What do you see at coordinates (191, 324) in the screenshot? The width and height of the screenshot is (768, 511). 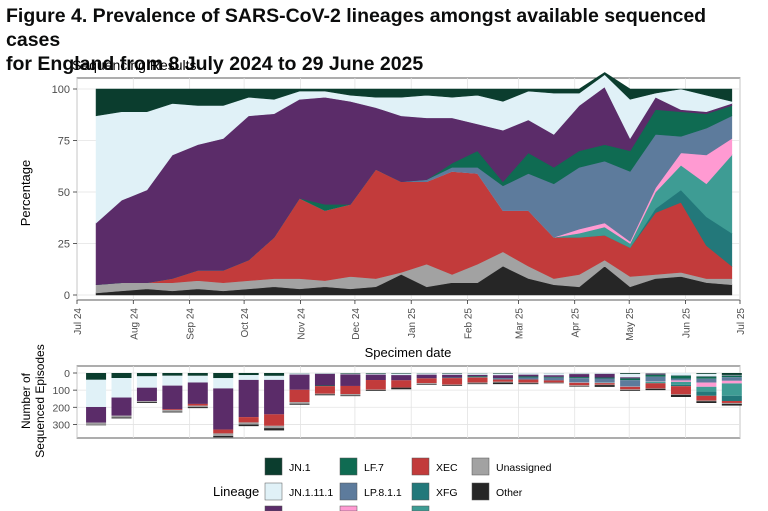 I see `main-x-tick-label-sep-24: Sep 24` at bounding box center [191, 324].